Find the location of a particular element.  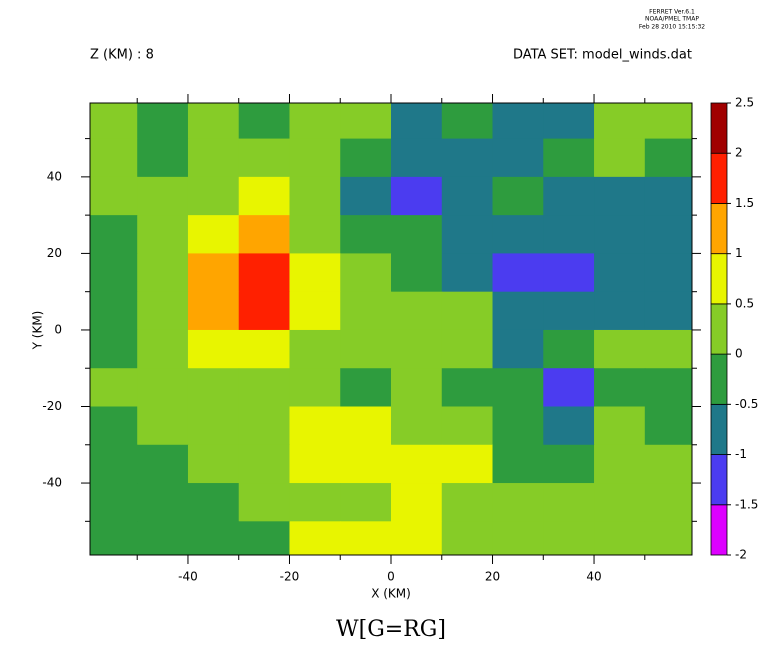

subtitle-left: Z (KM) : 8 is located at coordinates (122, 55).